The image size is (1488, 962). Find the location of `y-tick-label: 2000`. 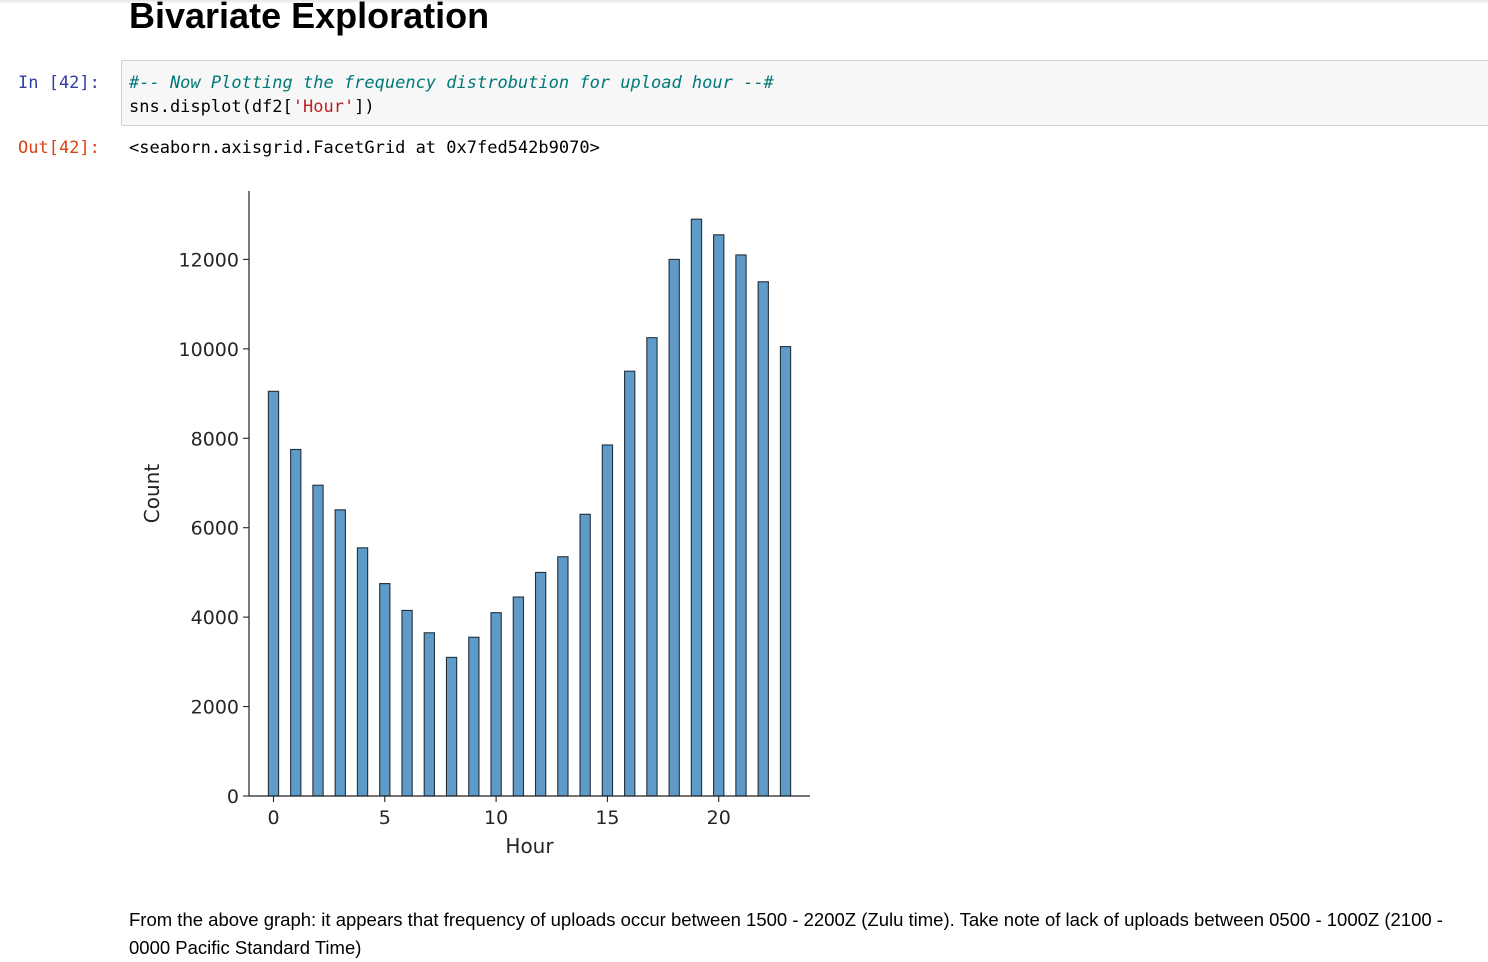

y-tick-label: 2000 is located at coordinates (215, 708).